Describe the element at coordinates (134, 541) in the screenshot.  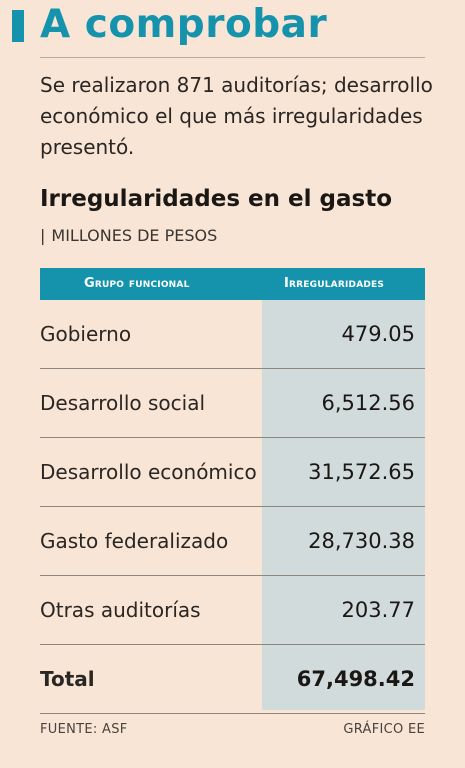
I see `row-label: Gasto federalizado` at that location.